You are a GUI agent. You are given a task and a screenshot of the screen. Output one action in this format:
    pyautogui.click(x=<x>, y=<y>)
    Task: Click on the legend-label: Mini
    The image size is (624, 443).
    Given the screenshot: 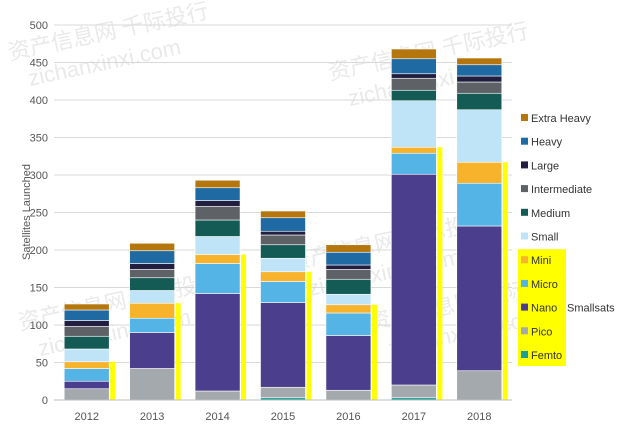 What is the action you would take?
    pyautogui.click(x=541, y=261)
    